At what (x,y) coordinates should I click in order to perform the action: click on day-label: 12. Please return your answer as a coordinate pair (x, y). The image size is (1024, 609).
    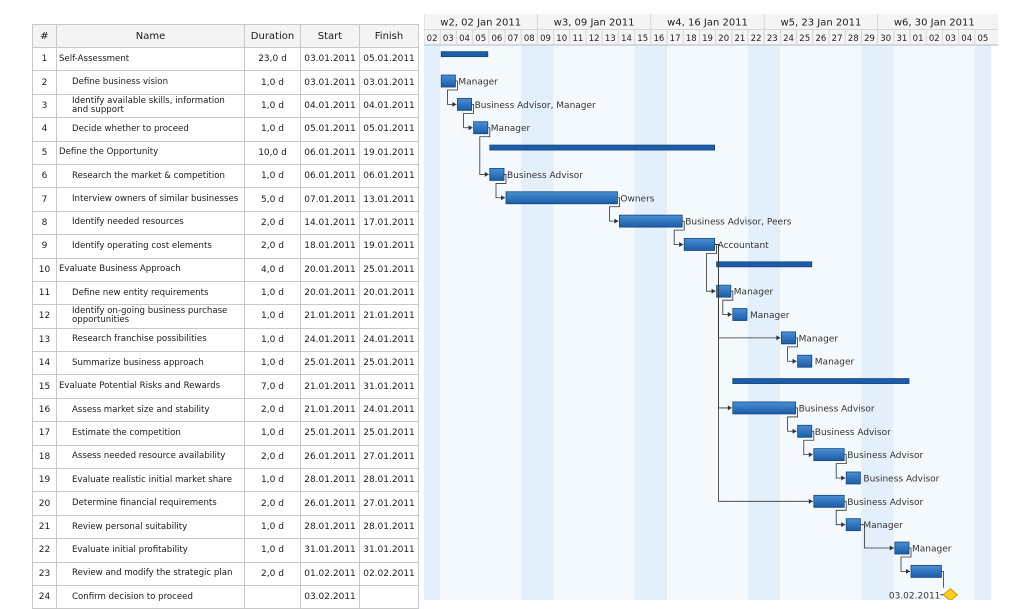
    Looking at the image, I should click on (594, 39).